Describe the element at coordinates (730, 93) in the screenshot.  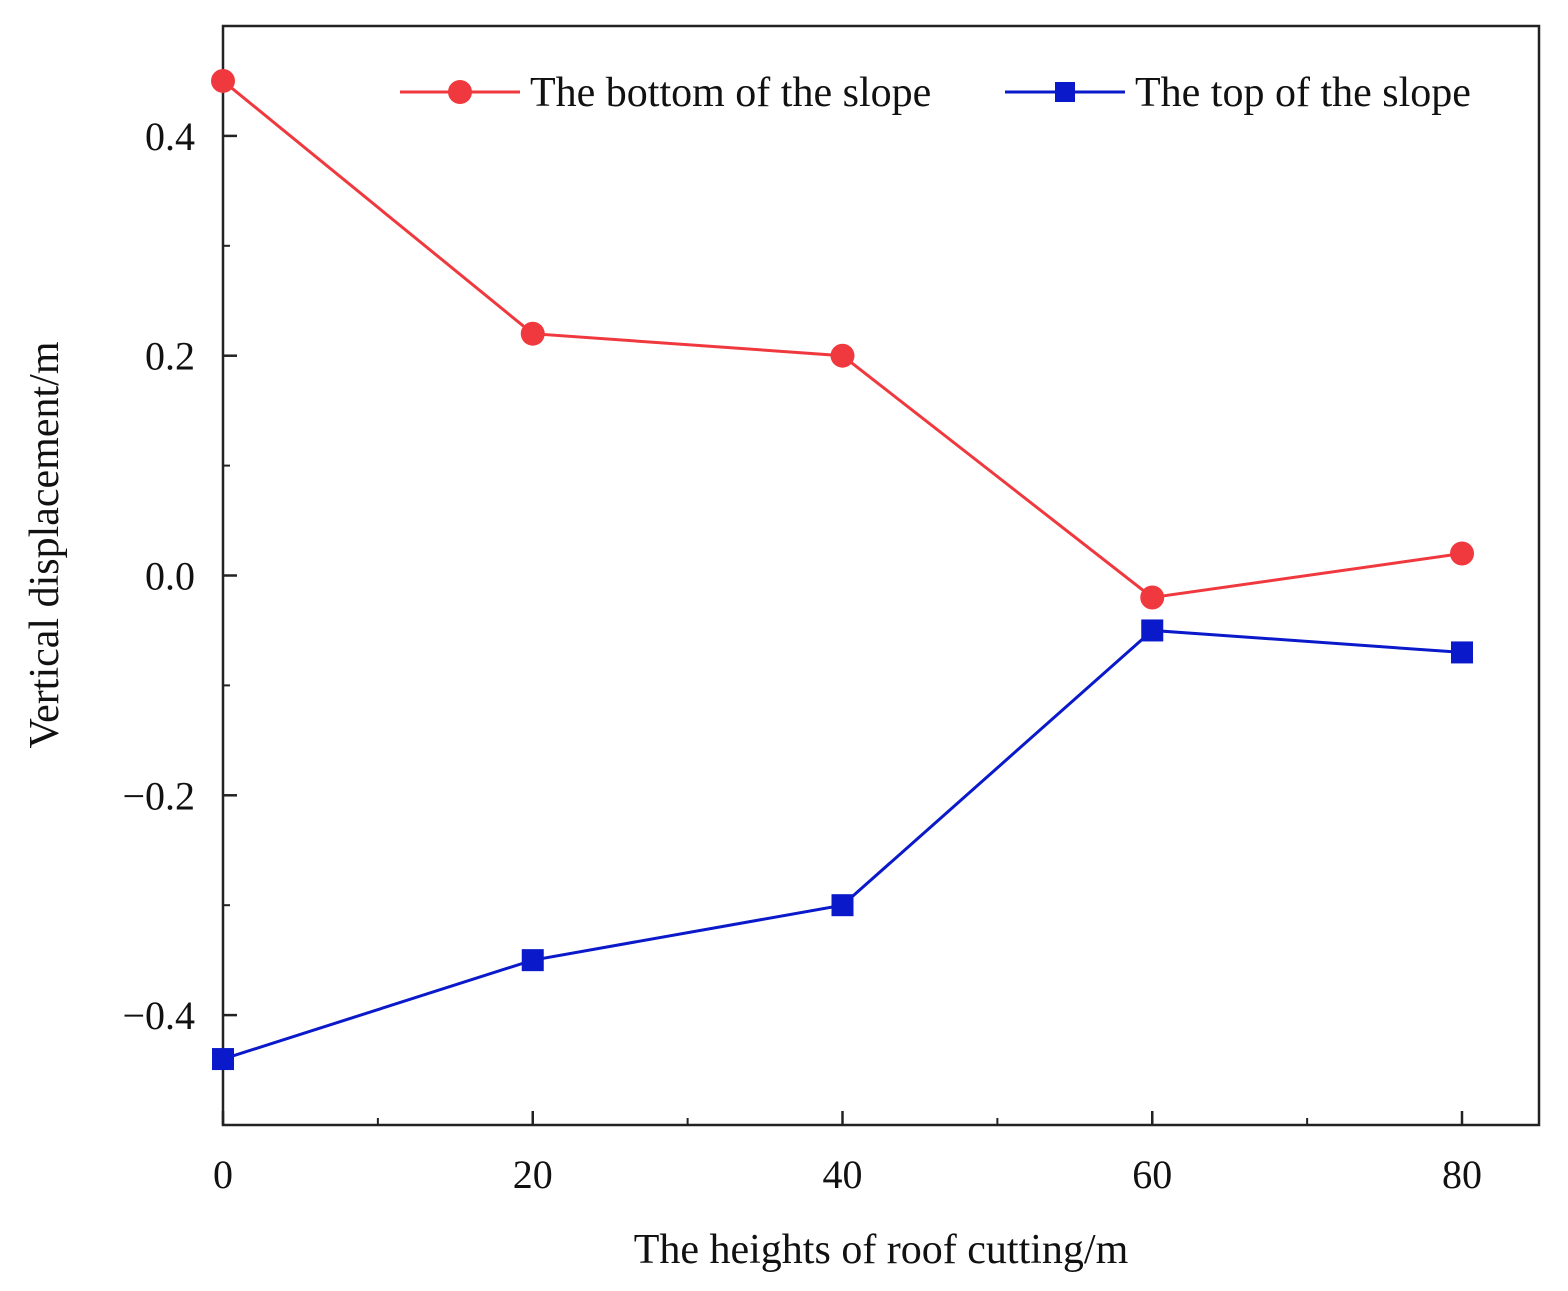
I see `legend-label: The bottom of the slope` at that location.